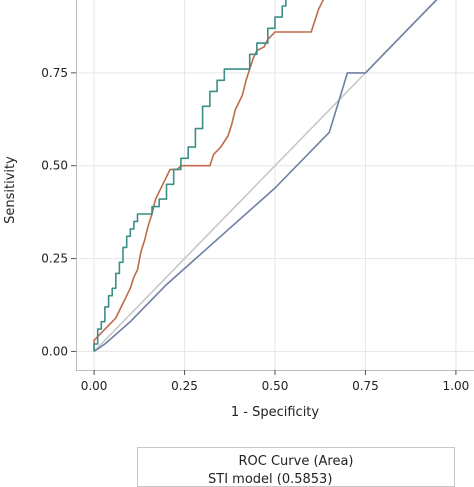 The image size is (474, 487). I want to click on y-tick-label: 0.25, so click(54, 259).